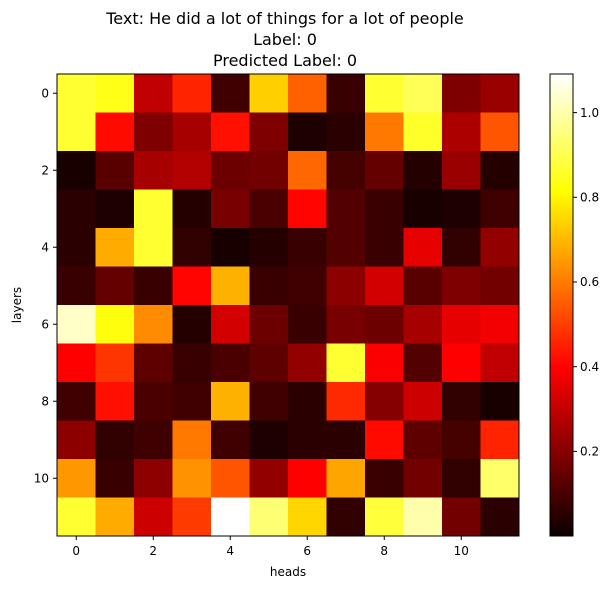 This screenshot has height=589, width=614. Describe the element at coordinates (589, 367) in the screenshot. I see `colorbar-tick-label: 0.4` at that location.